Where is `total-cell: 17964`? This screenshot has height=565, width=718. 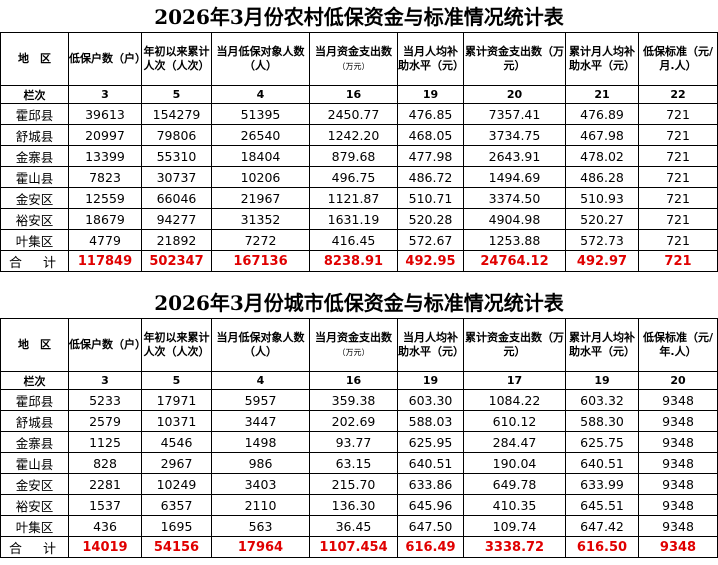
total-cell: 17964 is located at coordinates (260, 547).